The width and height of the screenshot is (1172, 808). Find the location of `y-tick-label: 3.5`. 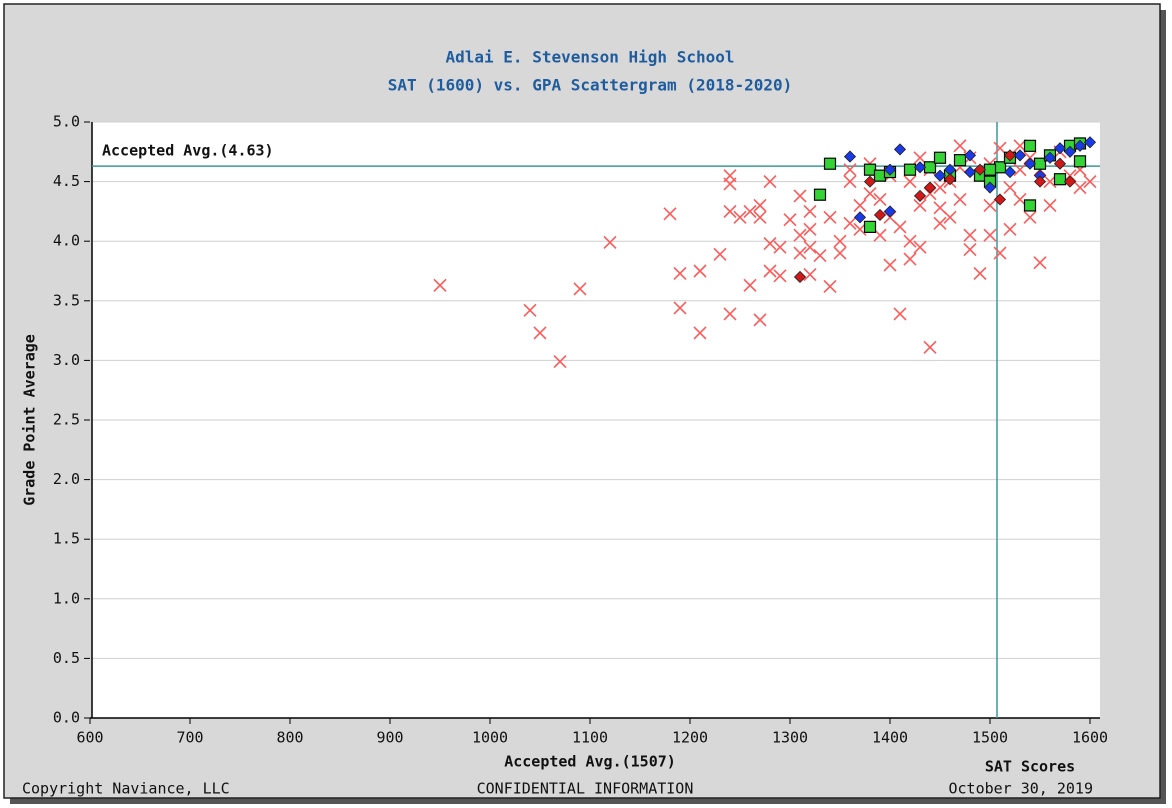

y-tick-label: 3.5 is located at coordinates (66, 300).